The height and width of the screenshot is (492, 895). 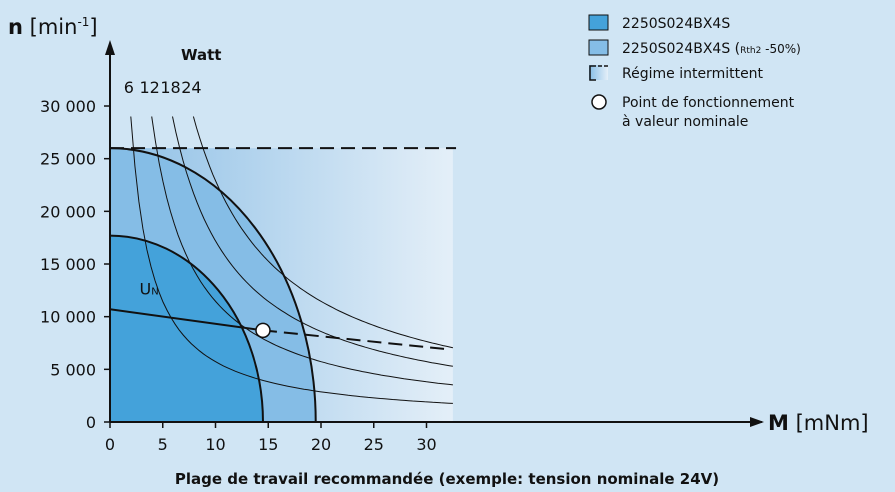 What do you see at coordinates (374, 444) in the screenshot?
I see `x-tick-label: 25` at bounding box center [374, 444].